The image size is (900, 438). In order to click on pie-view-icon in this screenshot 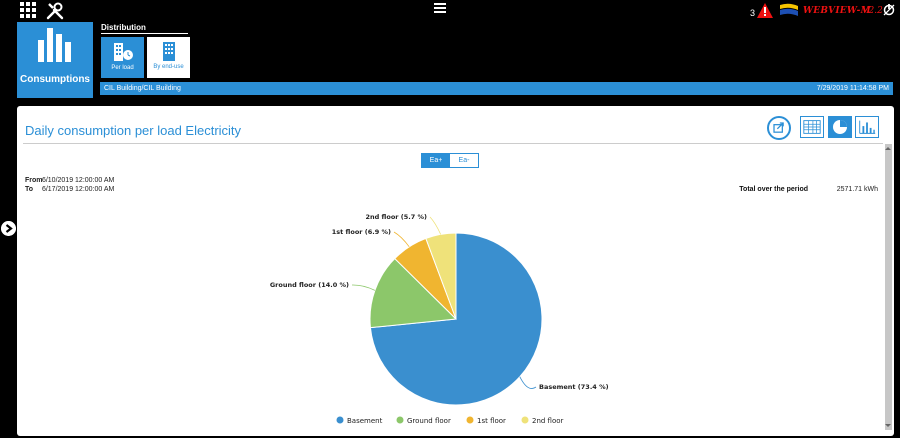, I will do `click(840, 127)`.